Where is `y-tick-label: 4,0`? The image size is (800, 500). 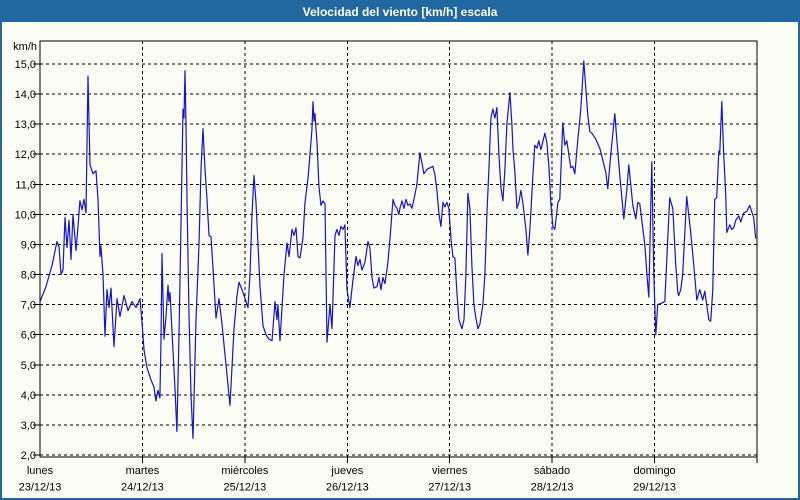
y-tick-label: 4,0 is located at coordinates (28, 396).